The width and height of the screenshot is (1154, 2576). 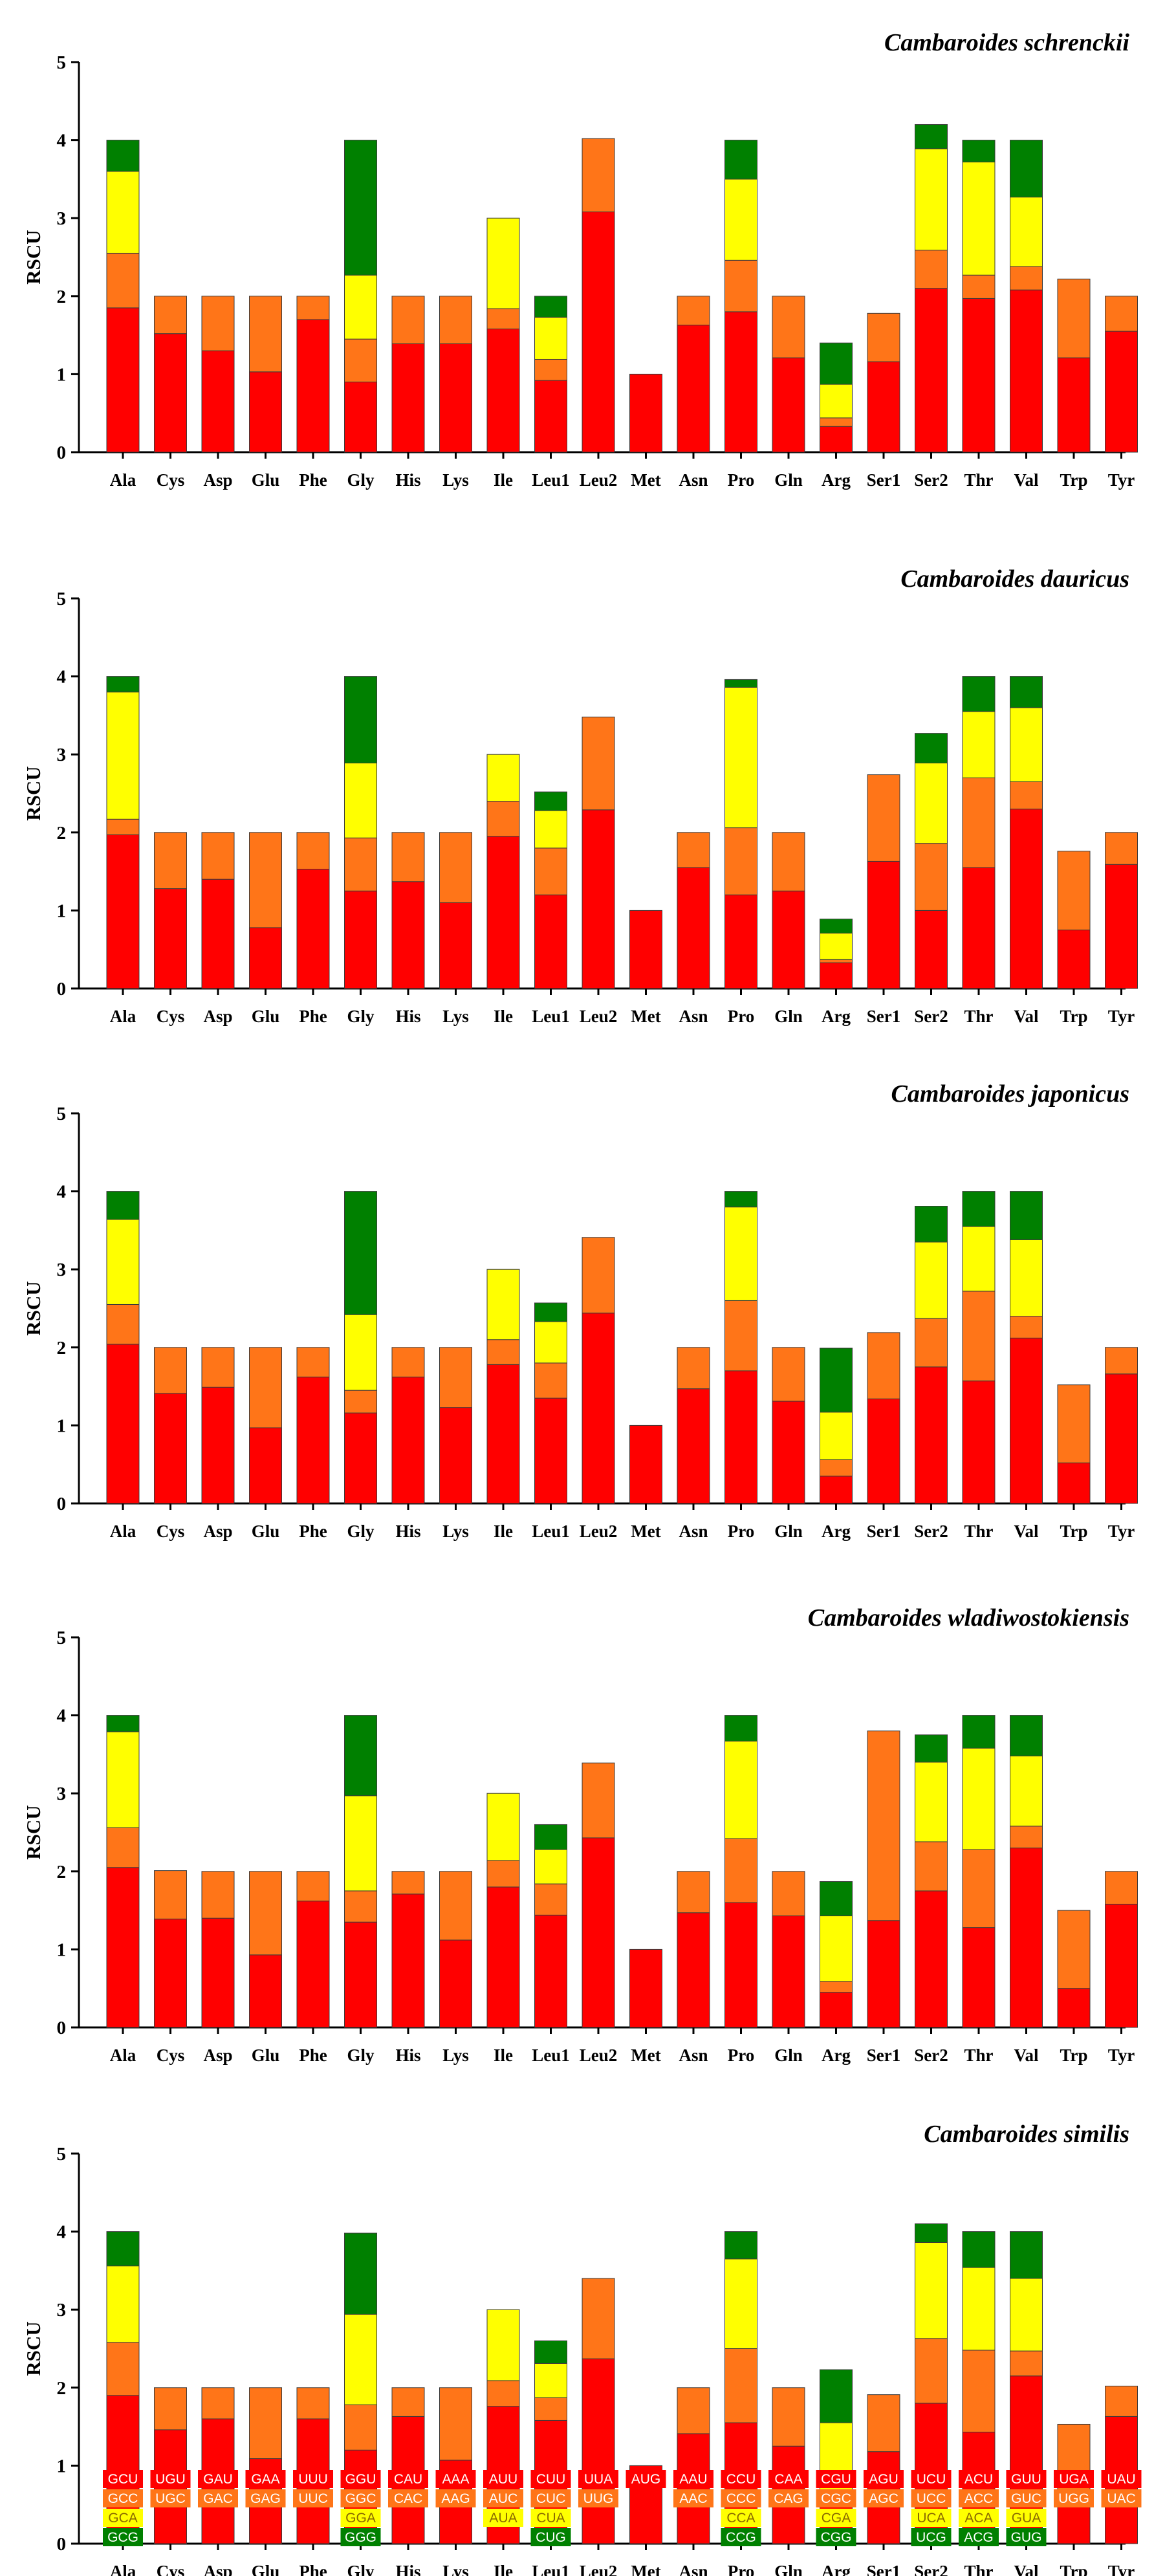 I want to click on y-tick-label: 1, so click(x=62, y=374).